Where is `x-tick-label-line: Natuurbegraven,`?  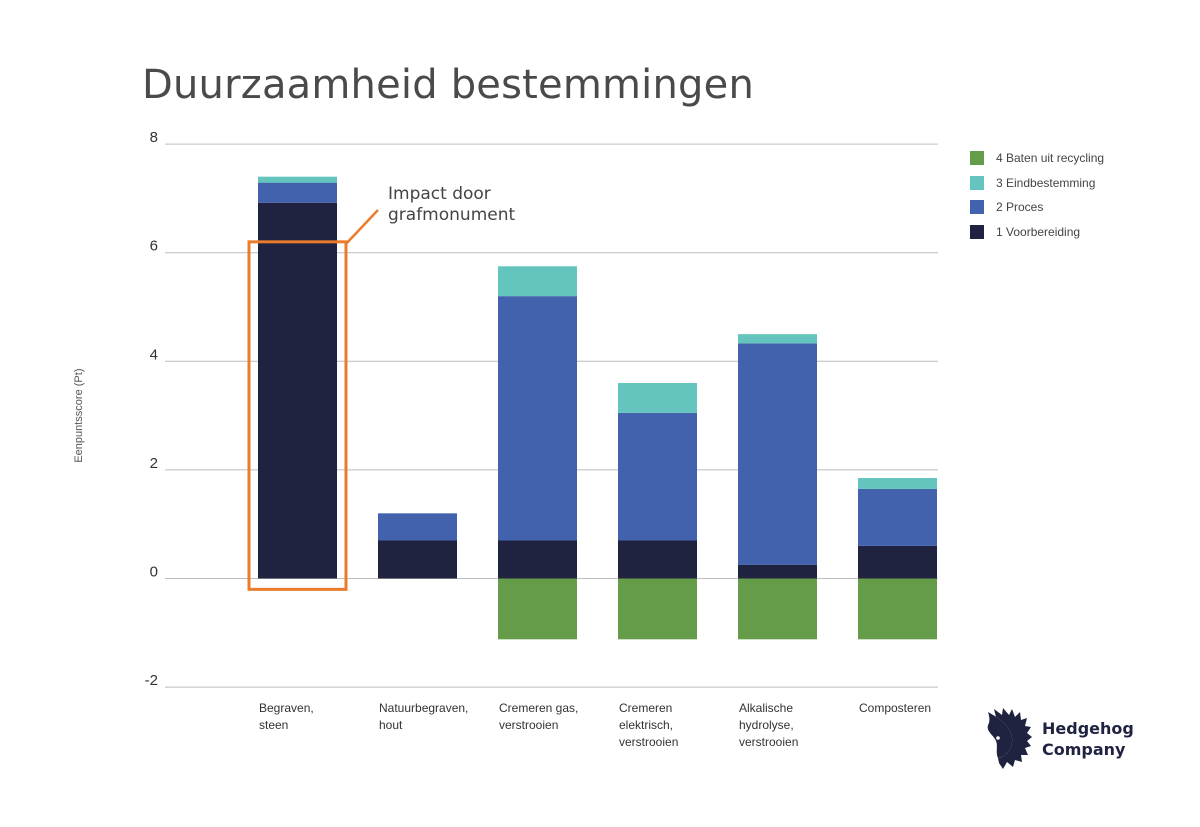 x-tick-label-line: Natuurbegraven, is located at coordinates (423, 708).